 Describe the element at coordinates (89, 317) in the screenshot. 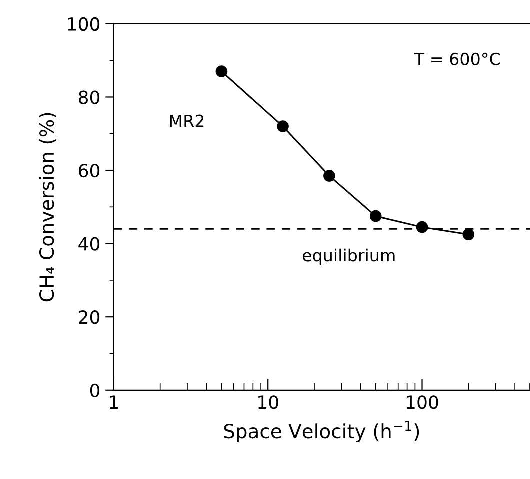

I see `y-tick-label: 20` at that location.